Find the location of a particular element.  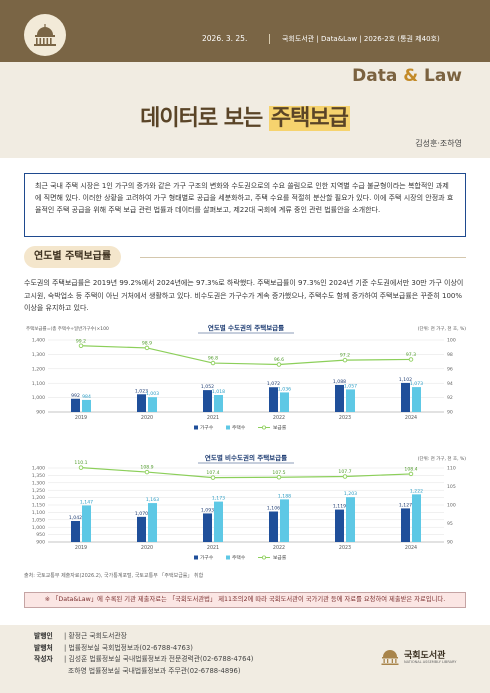

rate-label: 97.3 is located at coordinates (411, 355).